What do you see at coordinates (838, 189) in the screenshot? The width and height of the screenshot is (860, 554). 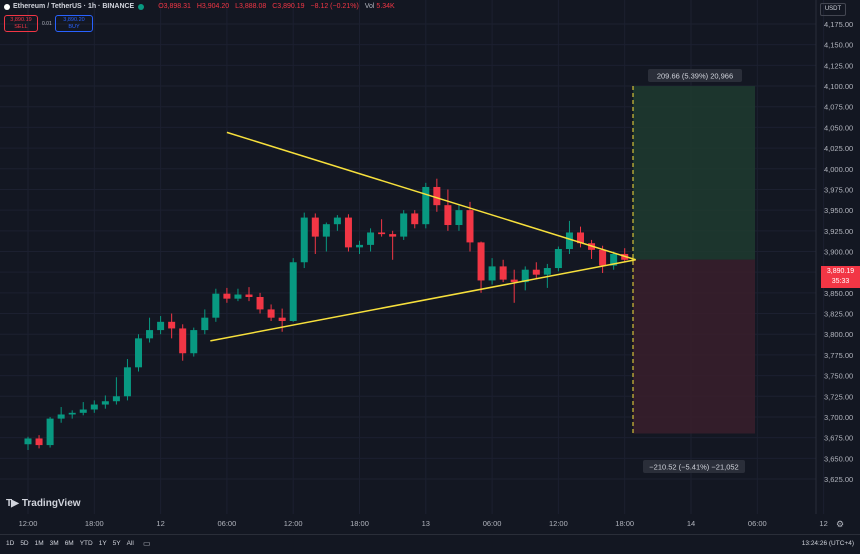 I see `y-tick-label-8: 3,975.00` at bounding box center [838, 189].